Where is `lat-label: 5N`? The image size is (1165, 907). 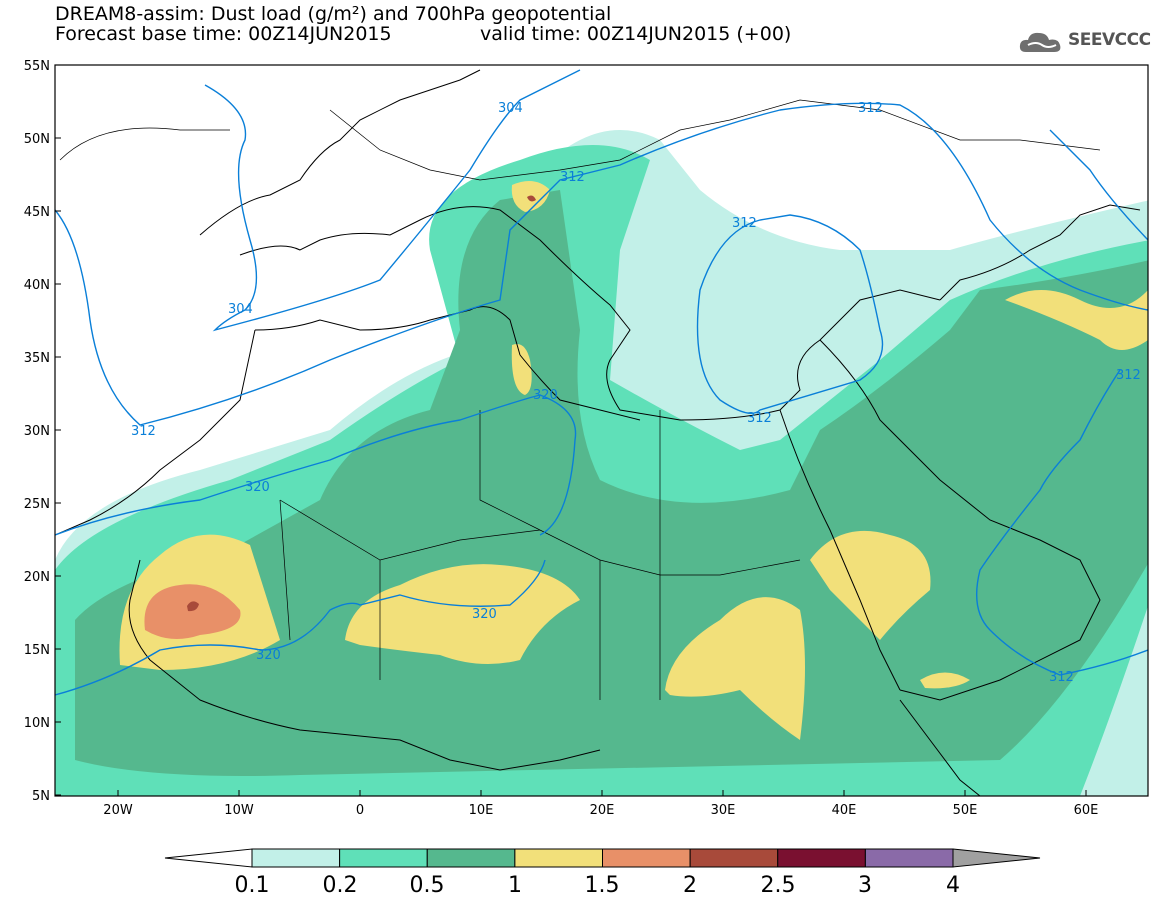 lat-label: 5N is located at coordinates (41, 796).